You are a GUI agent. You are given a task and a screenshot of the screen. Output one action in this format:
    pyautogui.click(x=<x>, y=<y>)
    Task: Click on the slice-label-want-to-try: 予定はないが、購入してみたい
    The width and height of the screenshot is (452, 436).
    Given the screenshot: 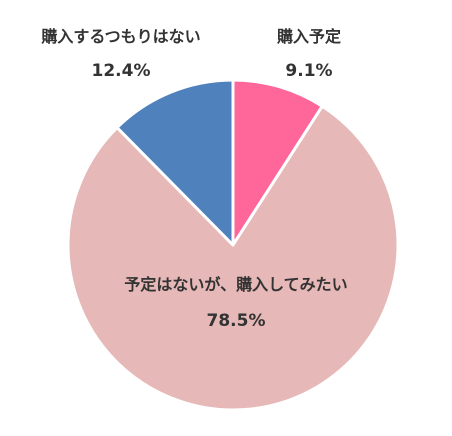 What is the action you would take?
    pyautogui.click(x=235, y=284)
    